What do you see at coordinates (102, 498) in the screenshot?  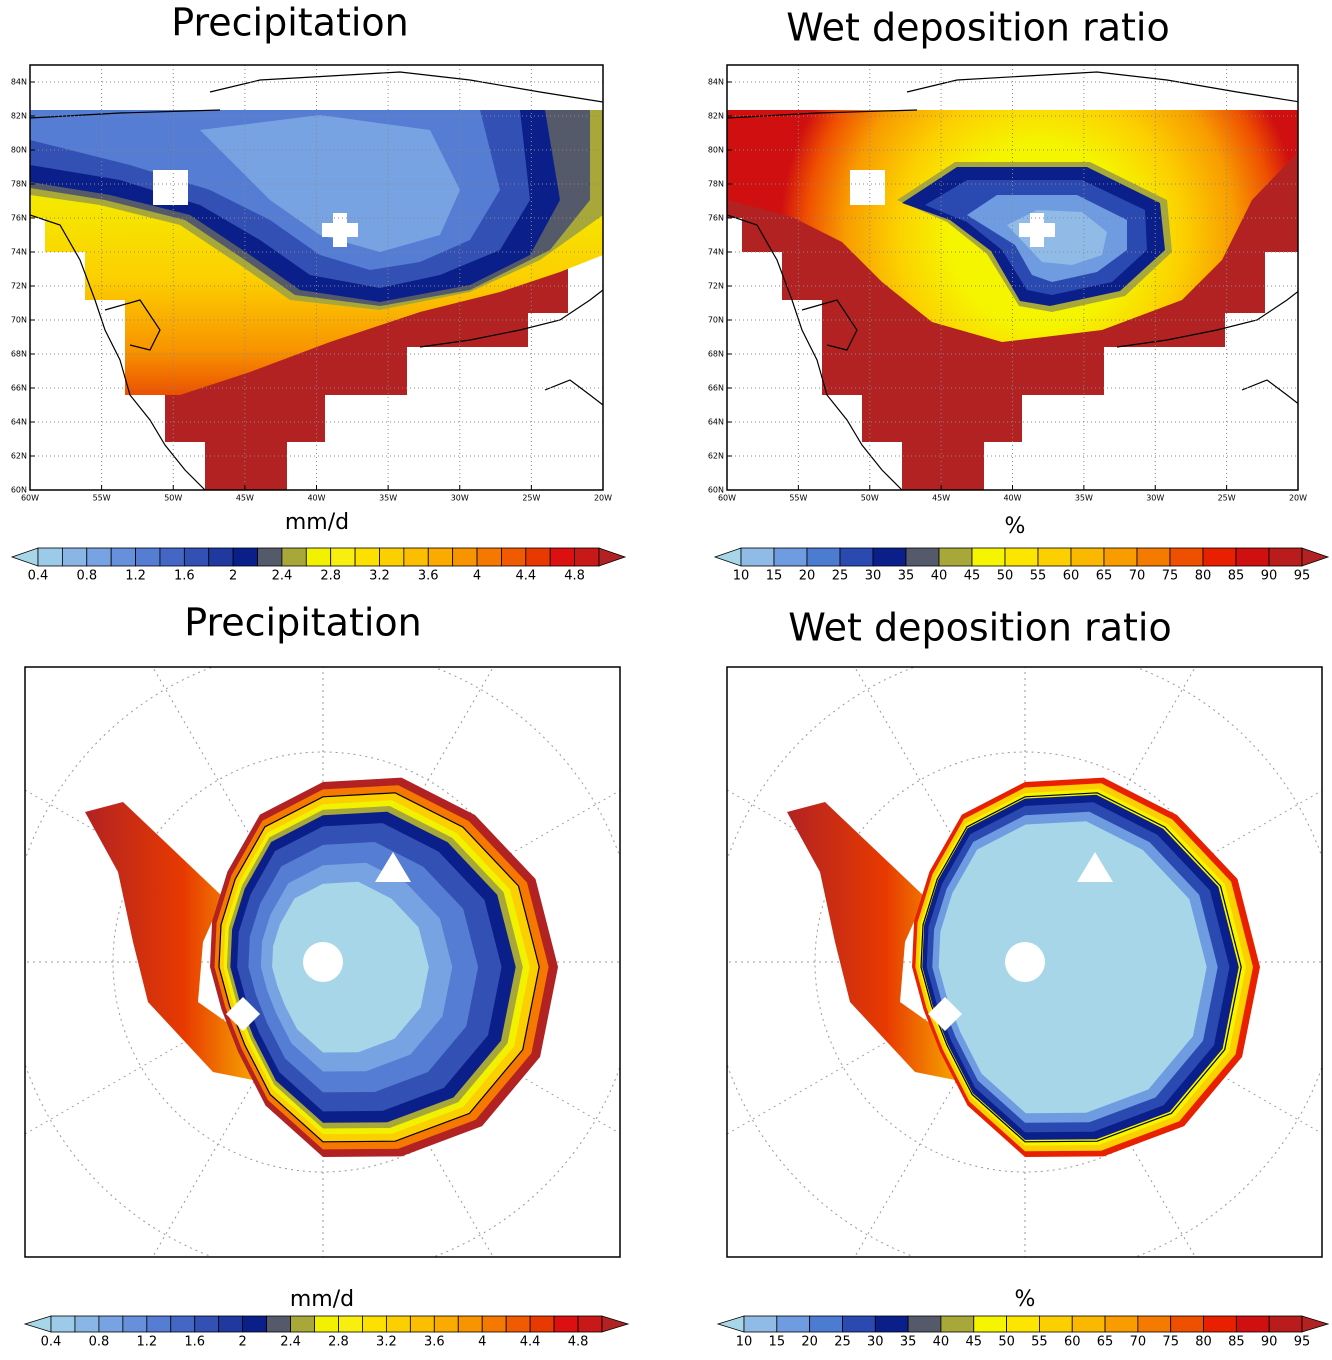 I see `x-tick-label: 55W` at bounding box center [102, 498].